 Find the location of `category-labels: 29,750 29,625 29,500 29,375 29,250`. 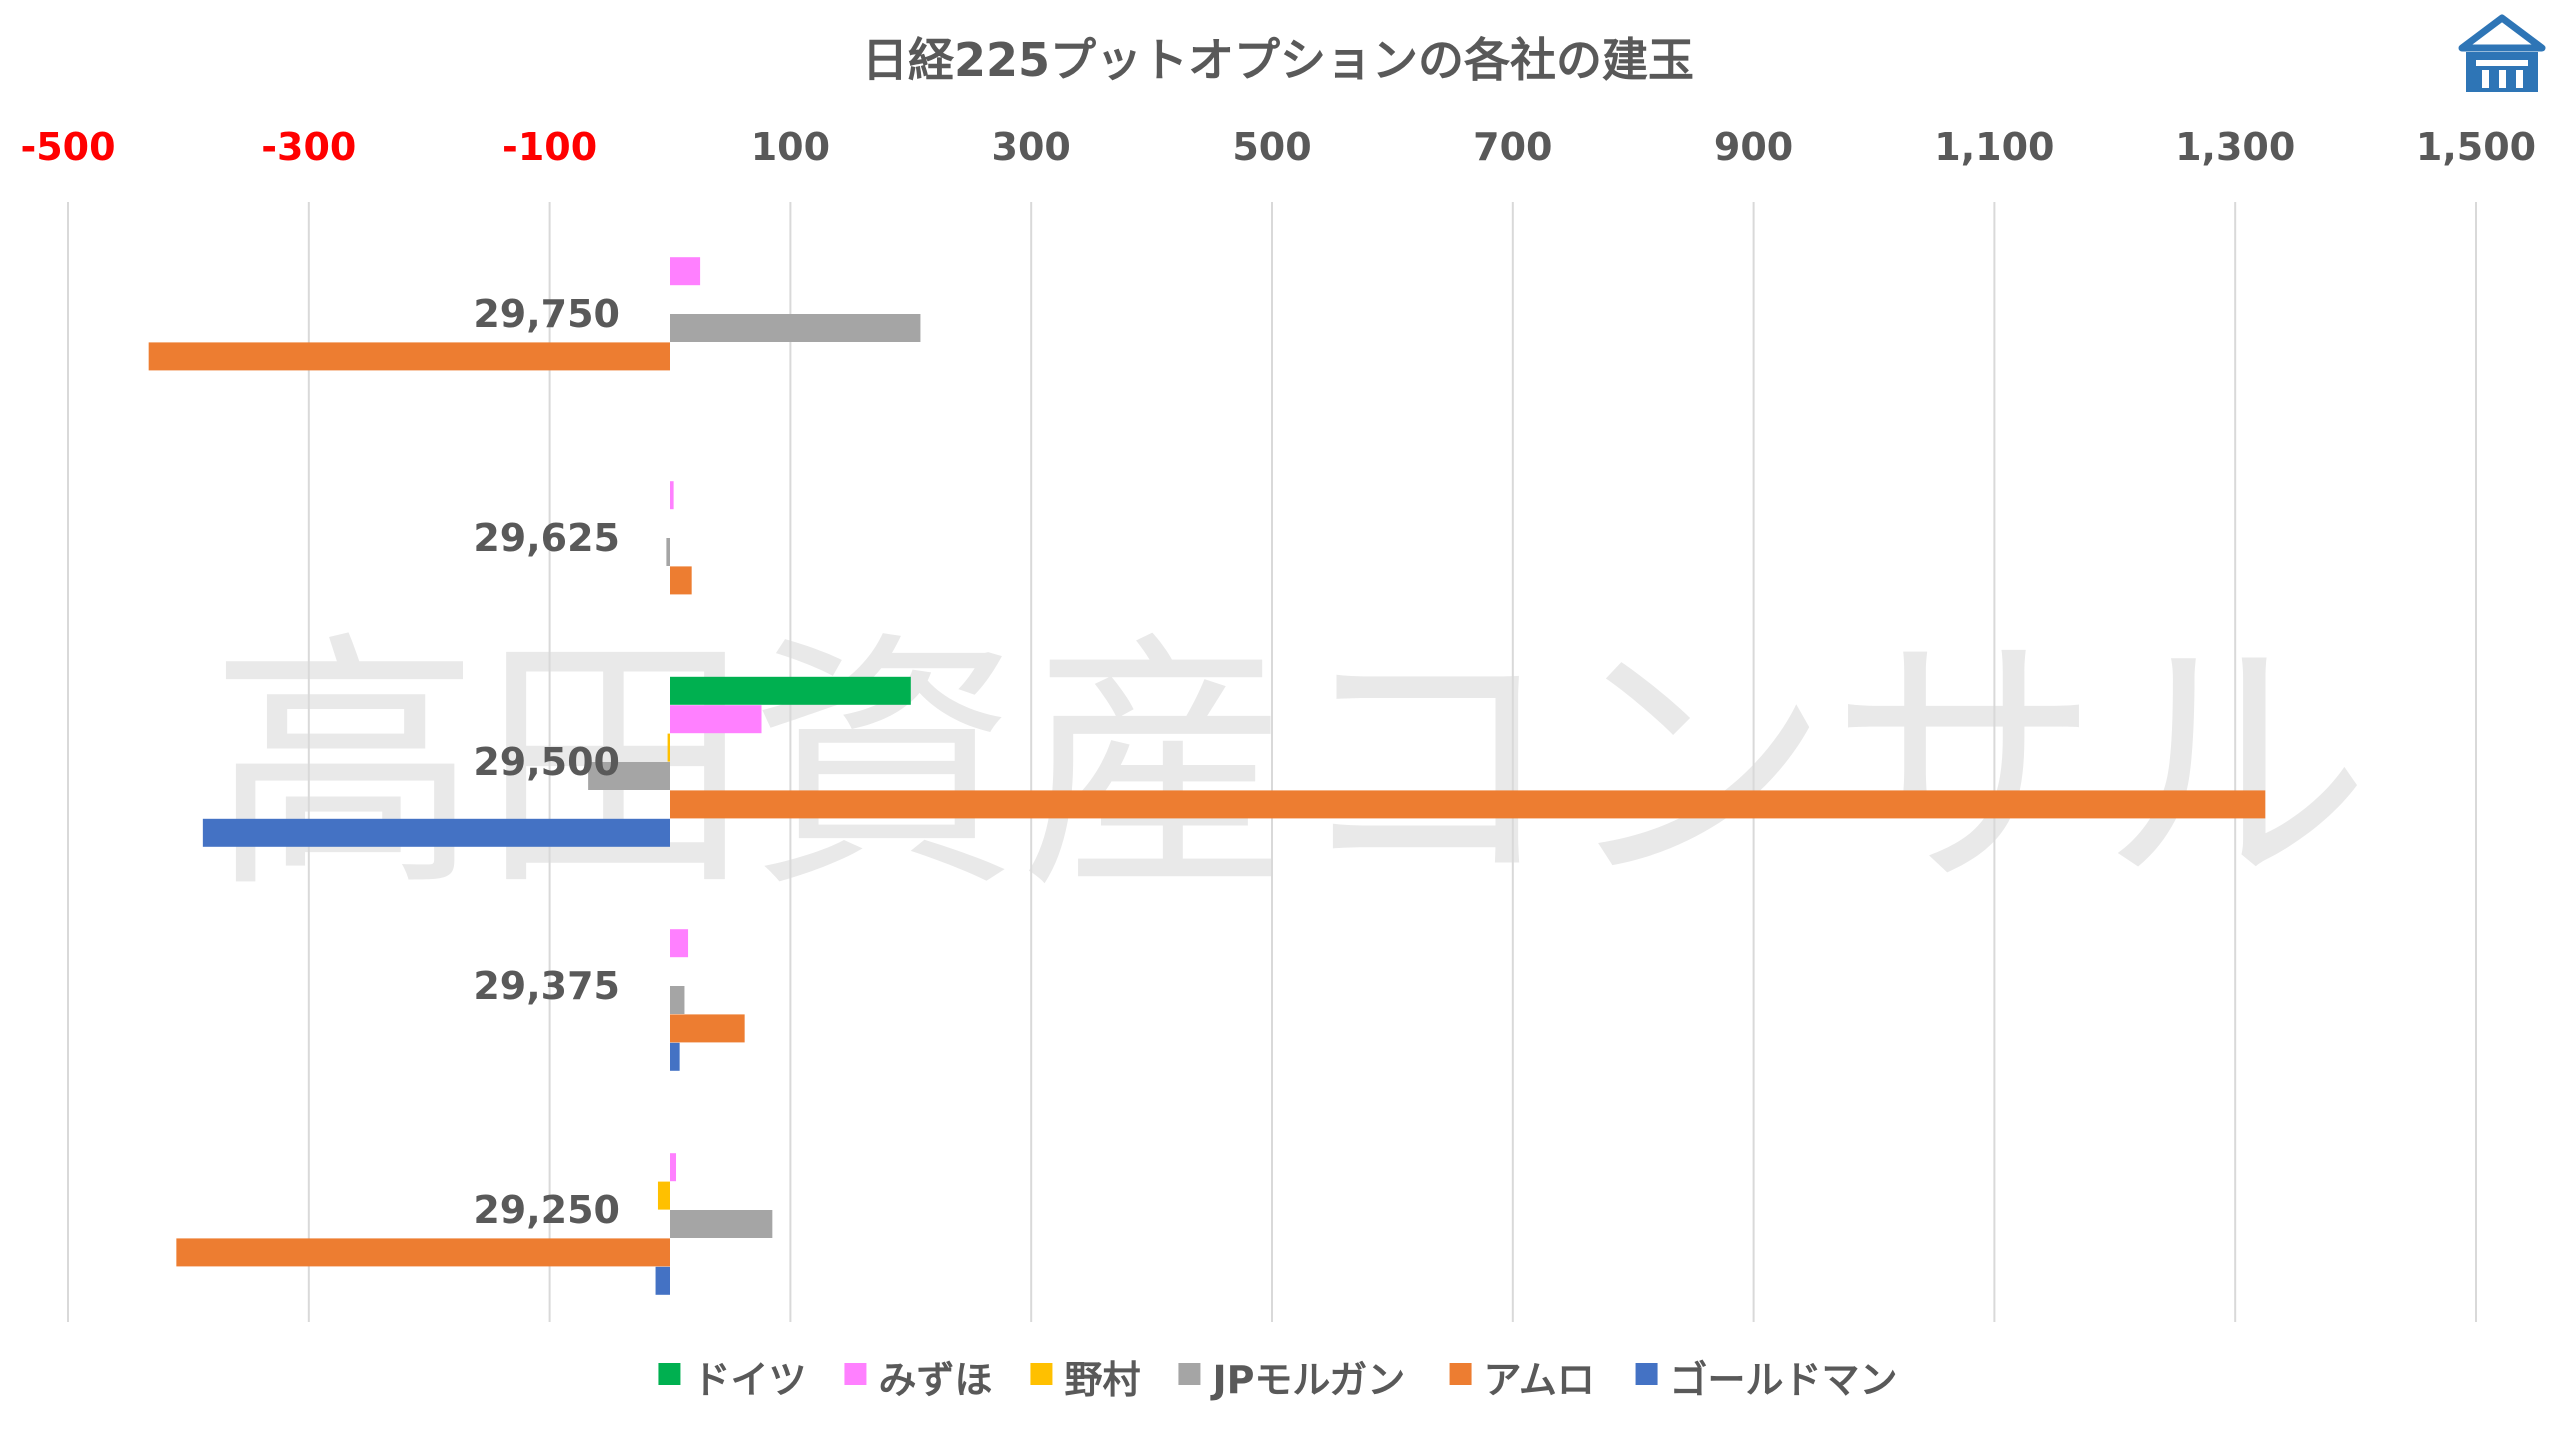

category-labels: 29,750 29,625 29,500 29,375 29,250 is located at coordinates (546, 762).